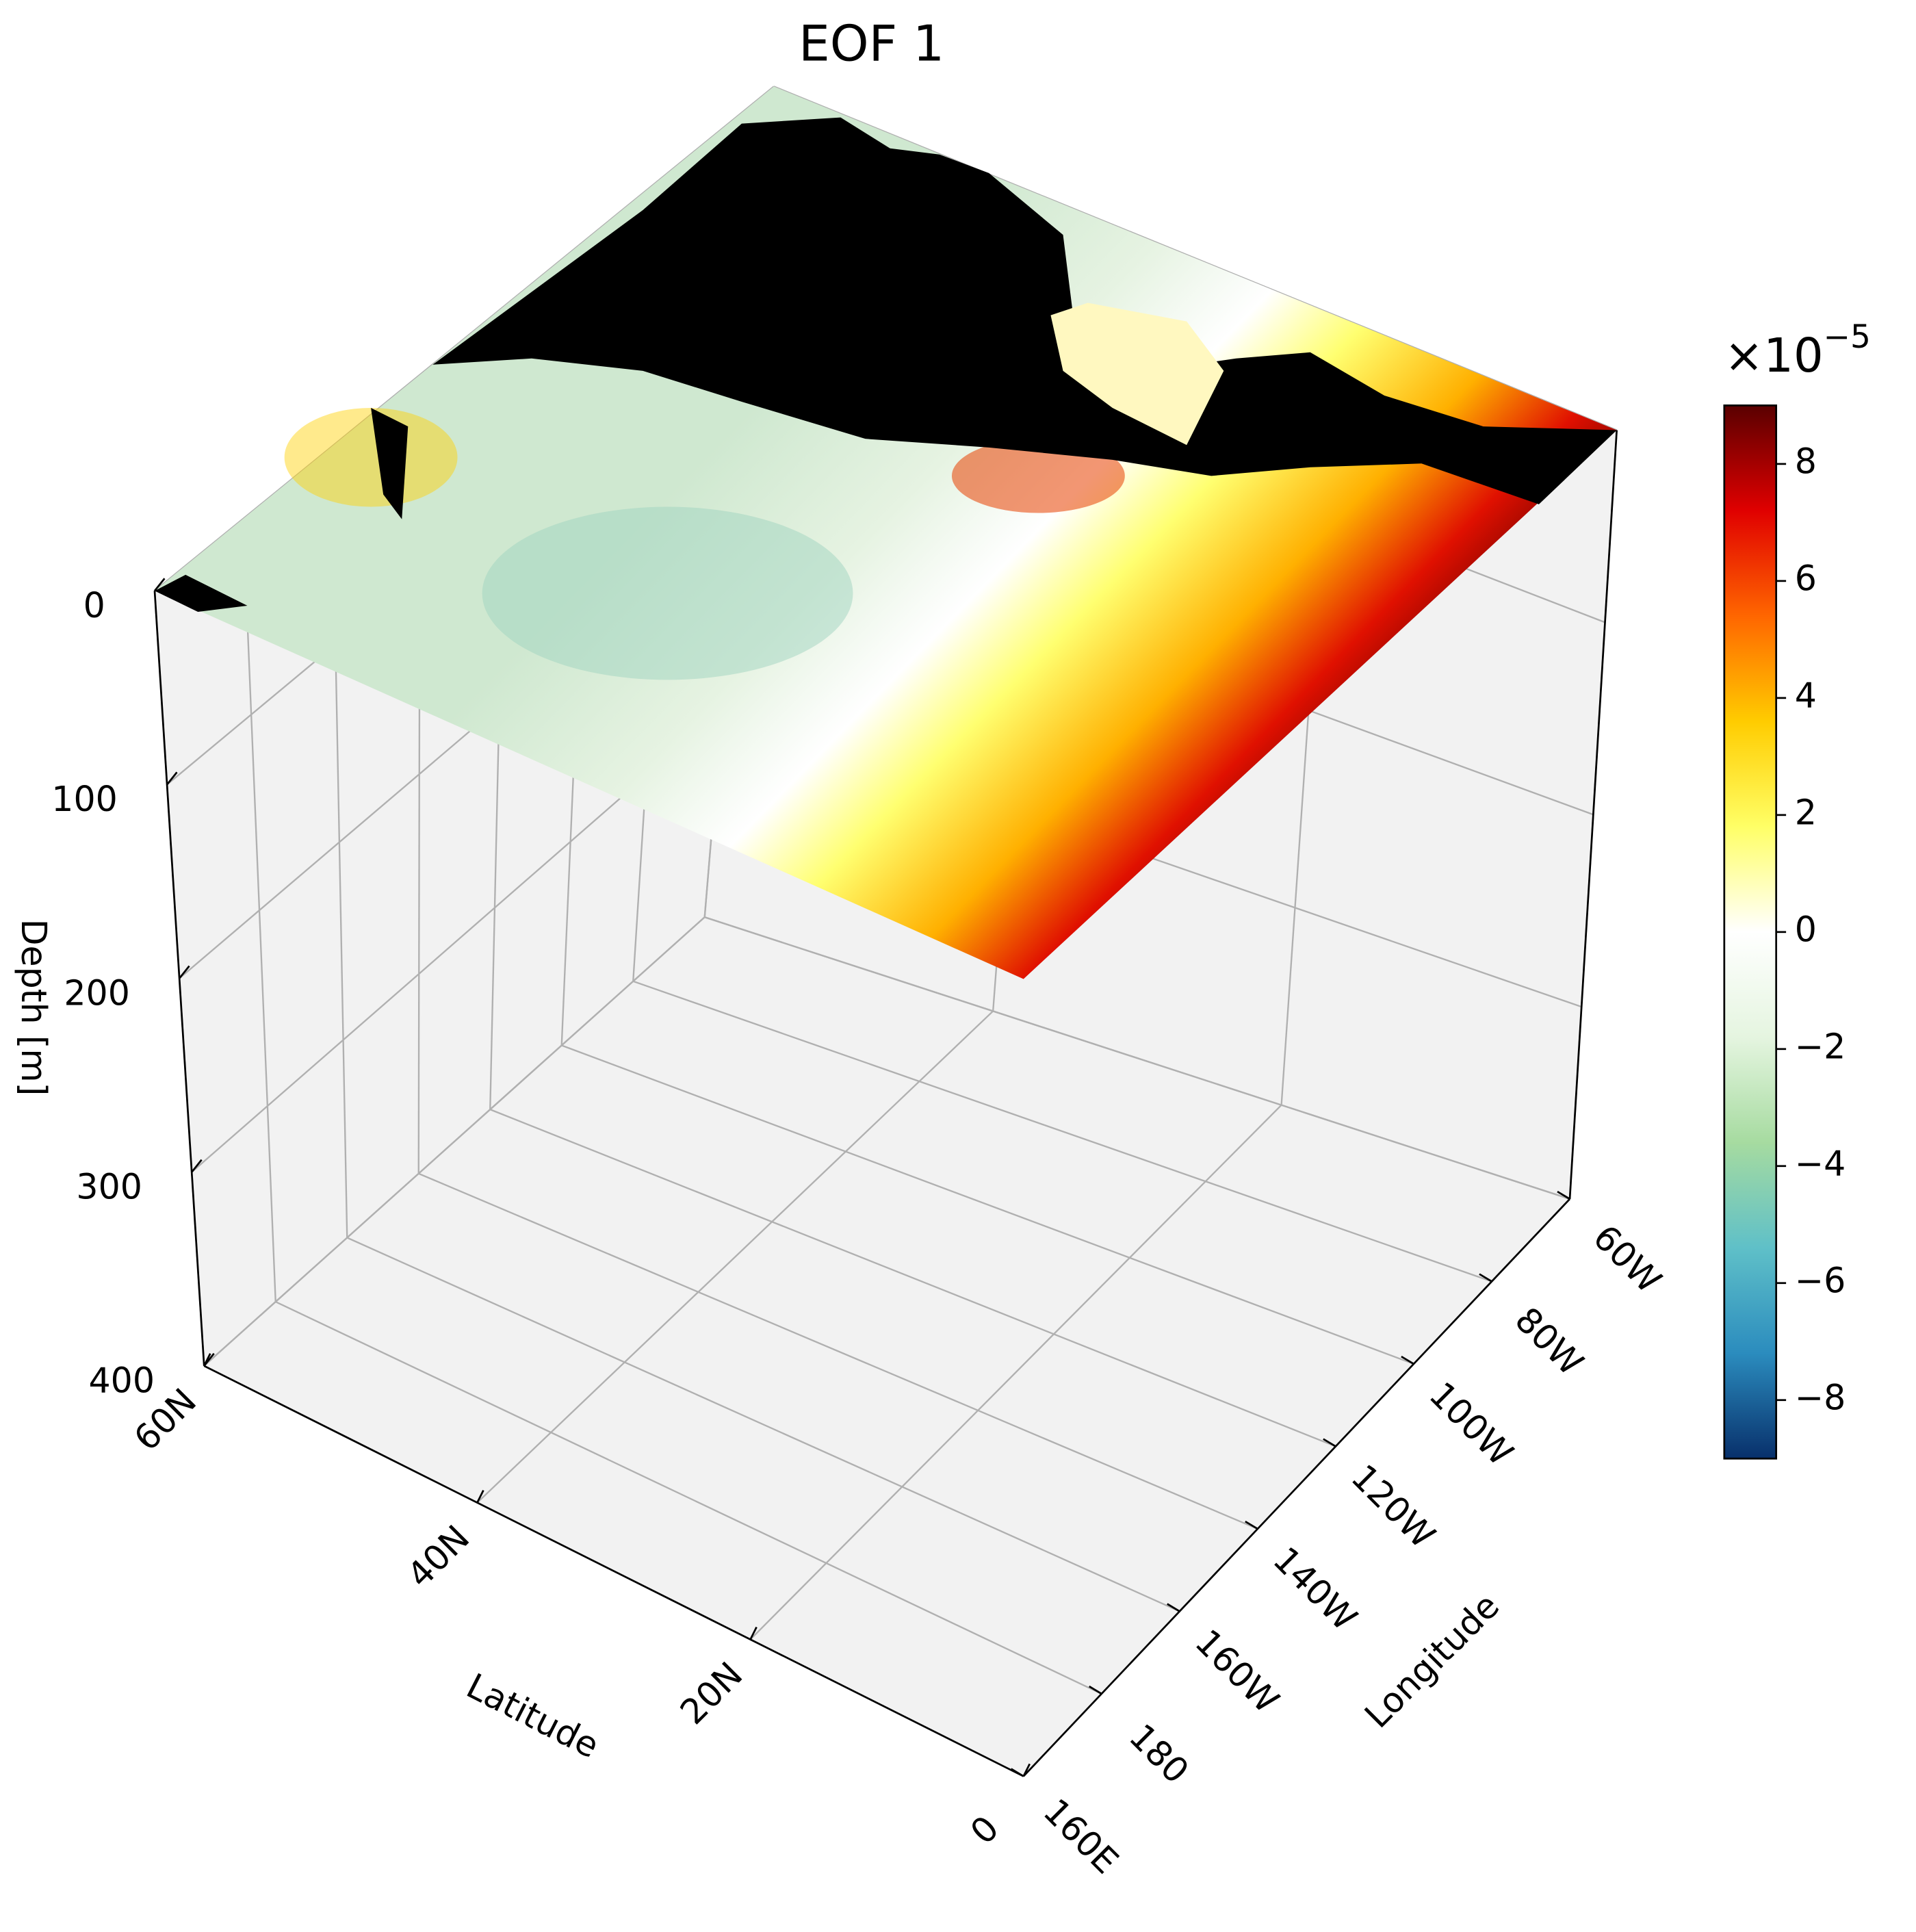  What do you see at coordinates (533, 1715) in the screenshot?
I see `x-axis-label: Latitude` at bounding box center [533, 1715].